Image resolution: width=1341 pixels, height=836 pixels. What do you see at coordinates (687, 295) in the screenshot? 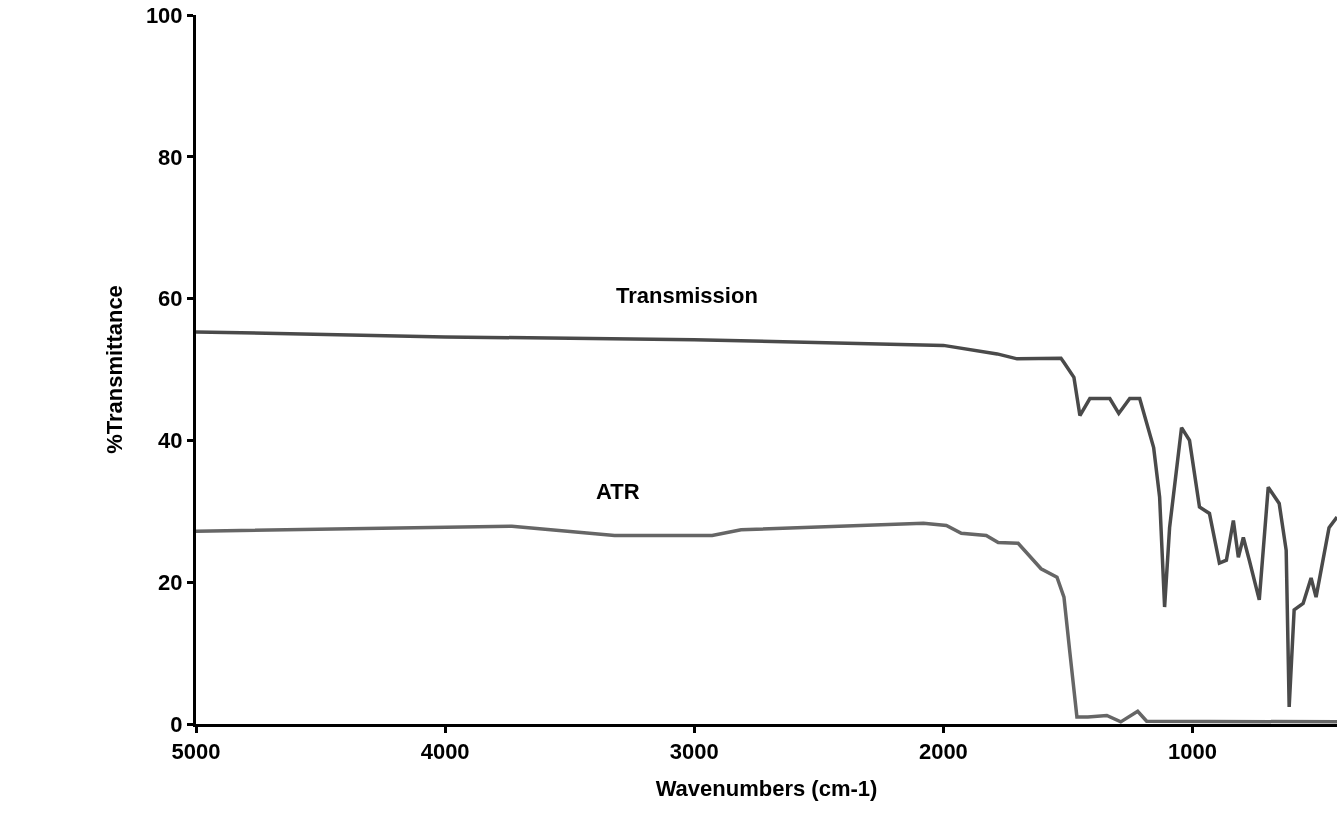
I see `series-label: Transmission` at bounding box center [687, 295].